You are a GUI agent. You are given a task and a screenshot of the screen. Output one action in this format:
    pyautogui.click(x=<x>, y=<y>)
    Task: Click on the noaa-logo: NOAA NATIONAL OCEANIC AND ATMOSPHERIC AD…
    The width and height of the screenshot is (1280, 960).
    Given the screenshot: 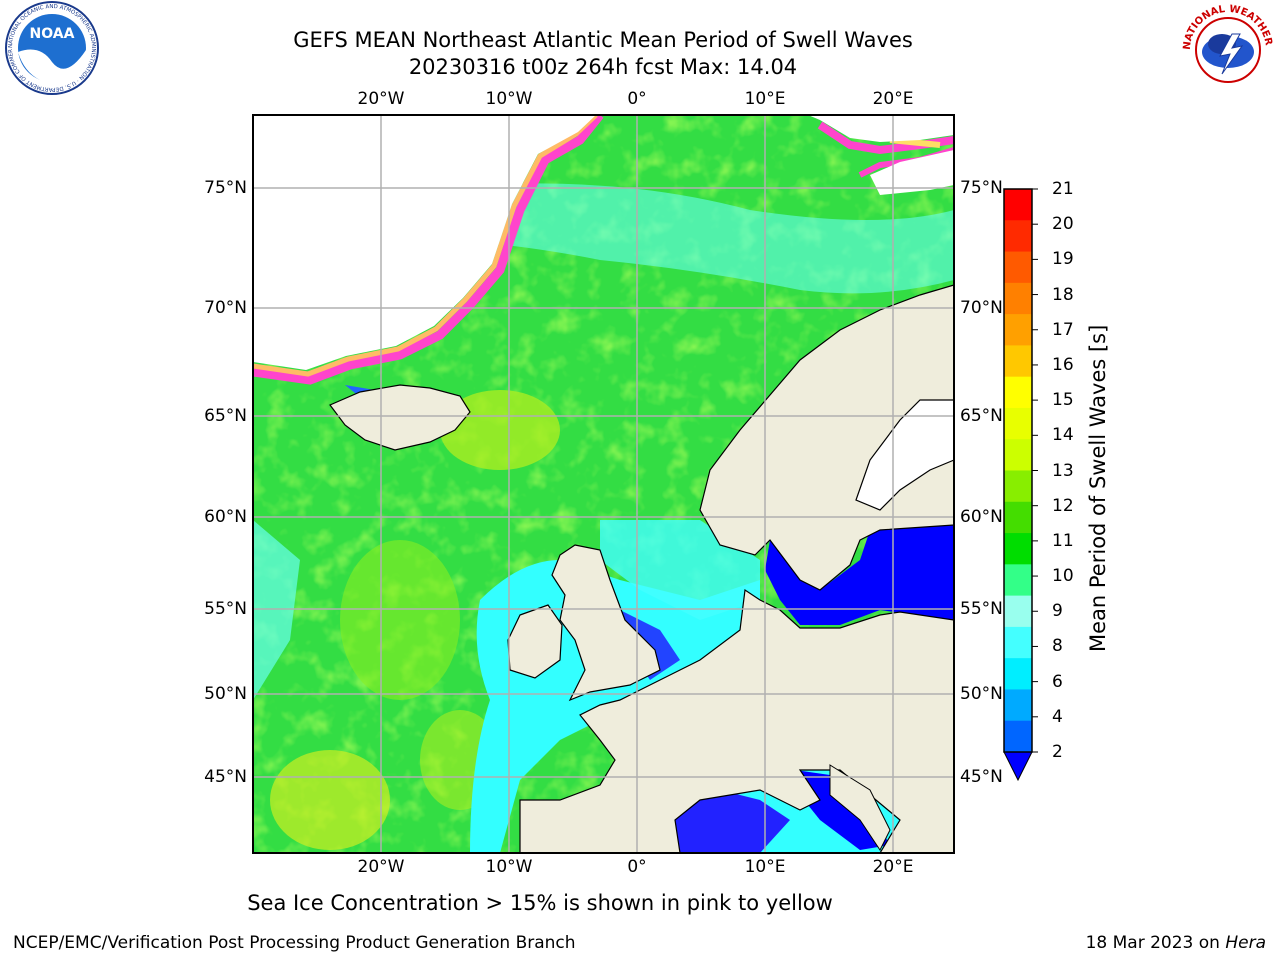 What is the action you would take?
    pyautogui.click(x=49, y=47)
    